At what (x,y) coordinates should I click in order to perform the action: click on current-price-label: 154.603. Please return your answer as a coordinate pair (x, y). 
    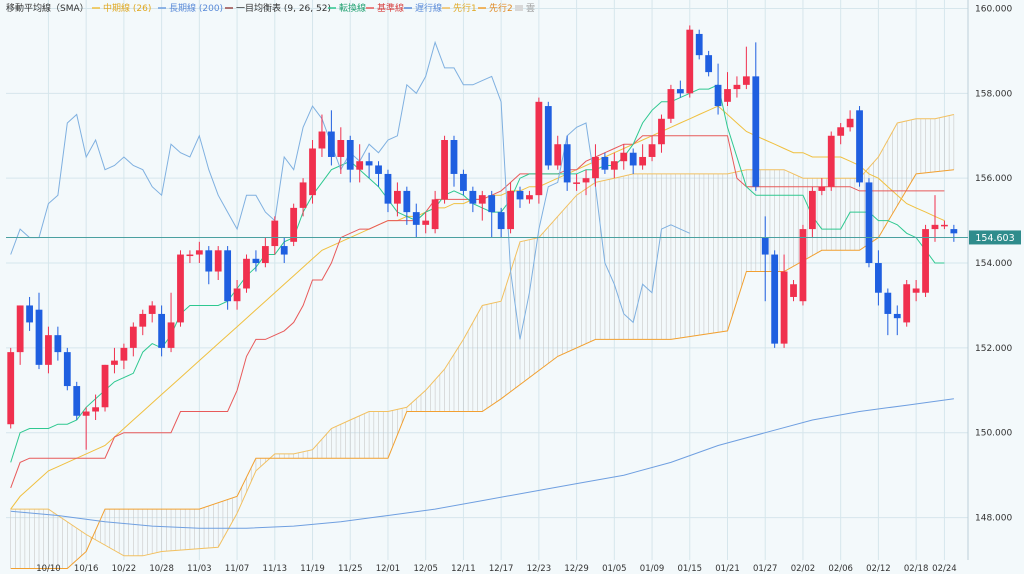
    Looking at the image, I should click on (994, 238).